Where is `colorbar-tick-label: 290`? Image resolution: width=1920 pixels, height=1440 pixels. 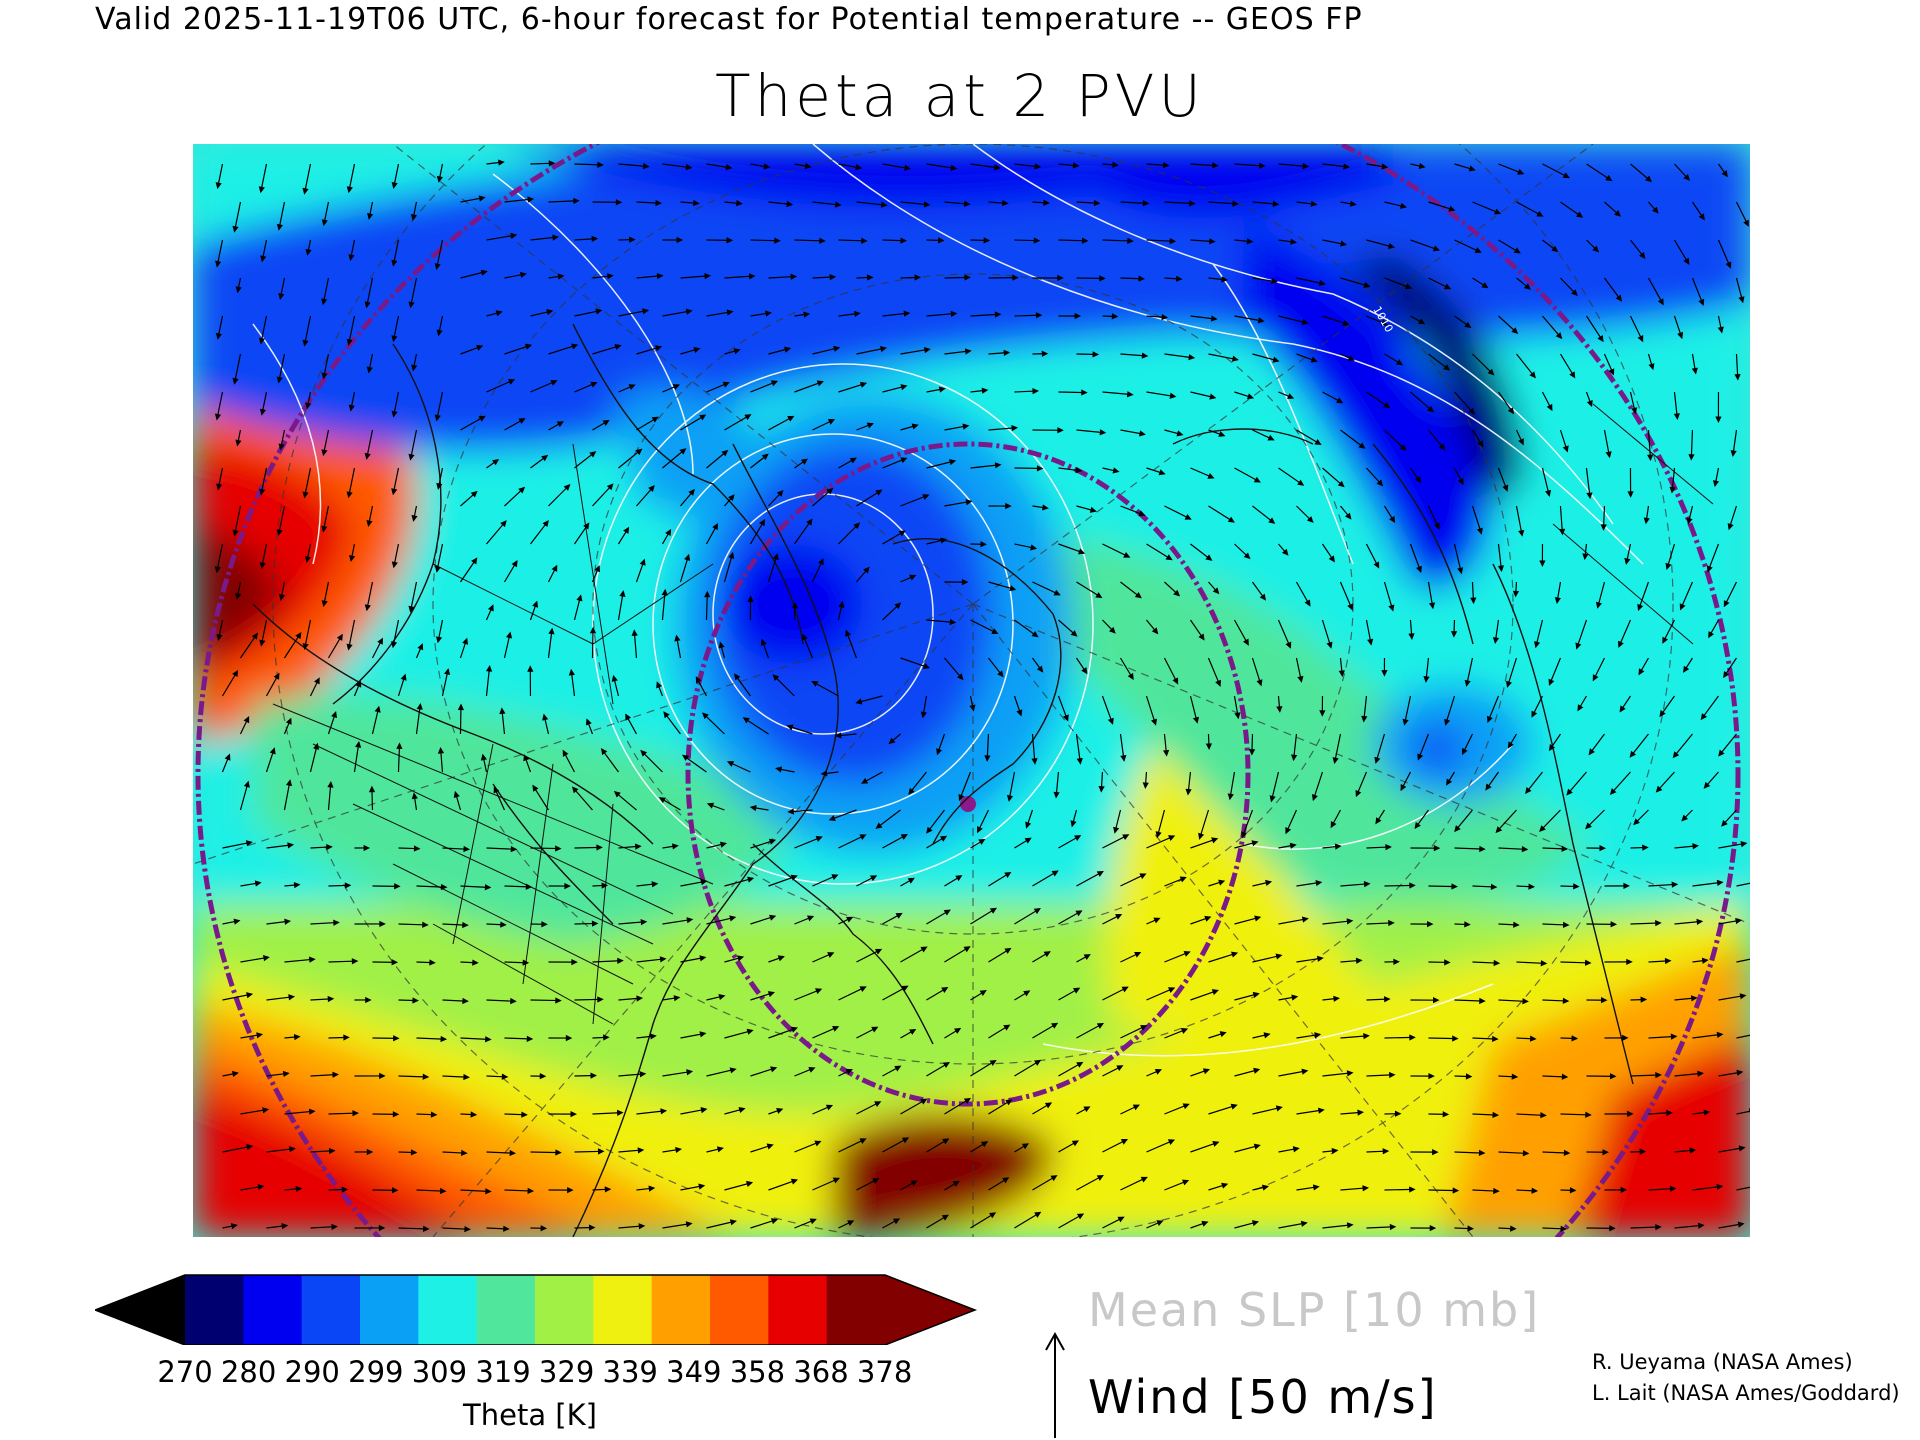 colorbar-tick-label: 290 is located at coordinates (312, 1372).